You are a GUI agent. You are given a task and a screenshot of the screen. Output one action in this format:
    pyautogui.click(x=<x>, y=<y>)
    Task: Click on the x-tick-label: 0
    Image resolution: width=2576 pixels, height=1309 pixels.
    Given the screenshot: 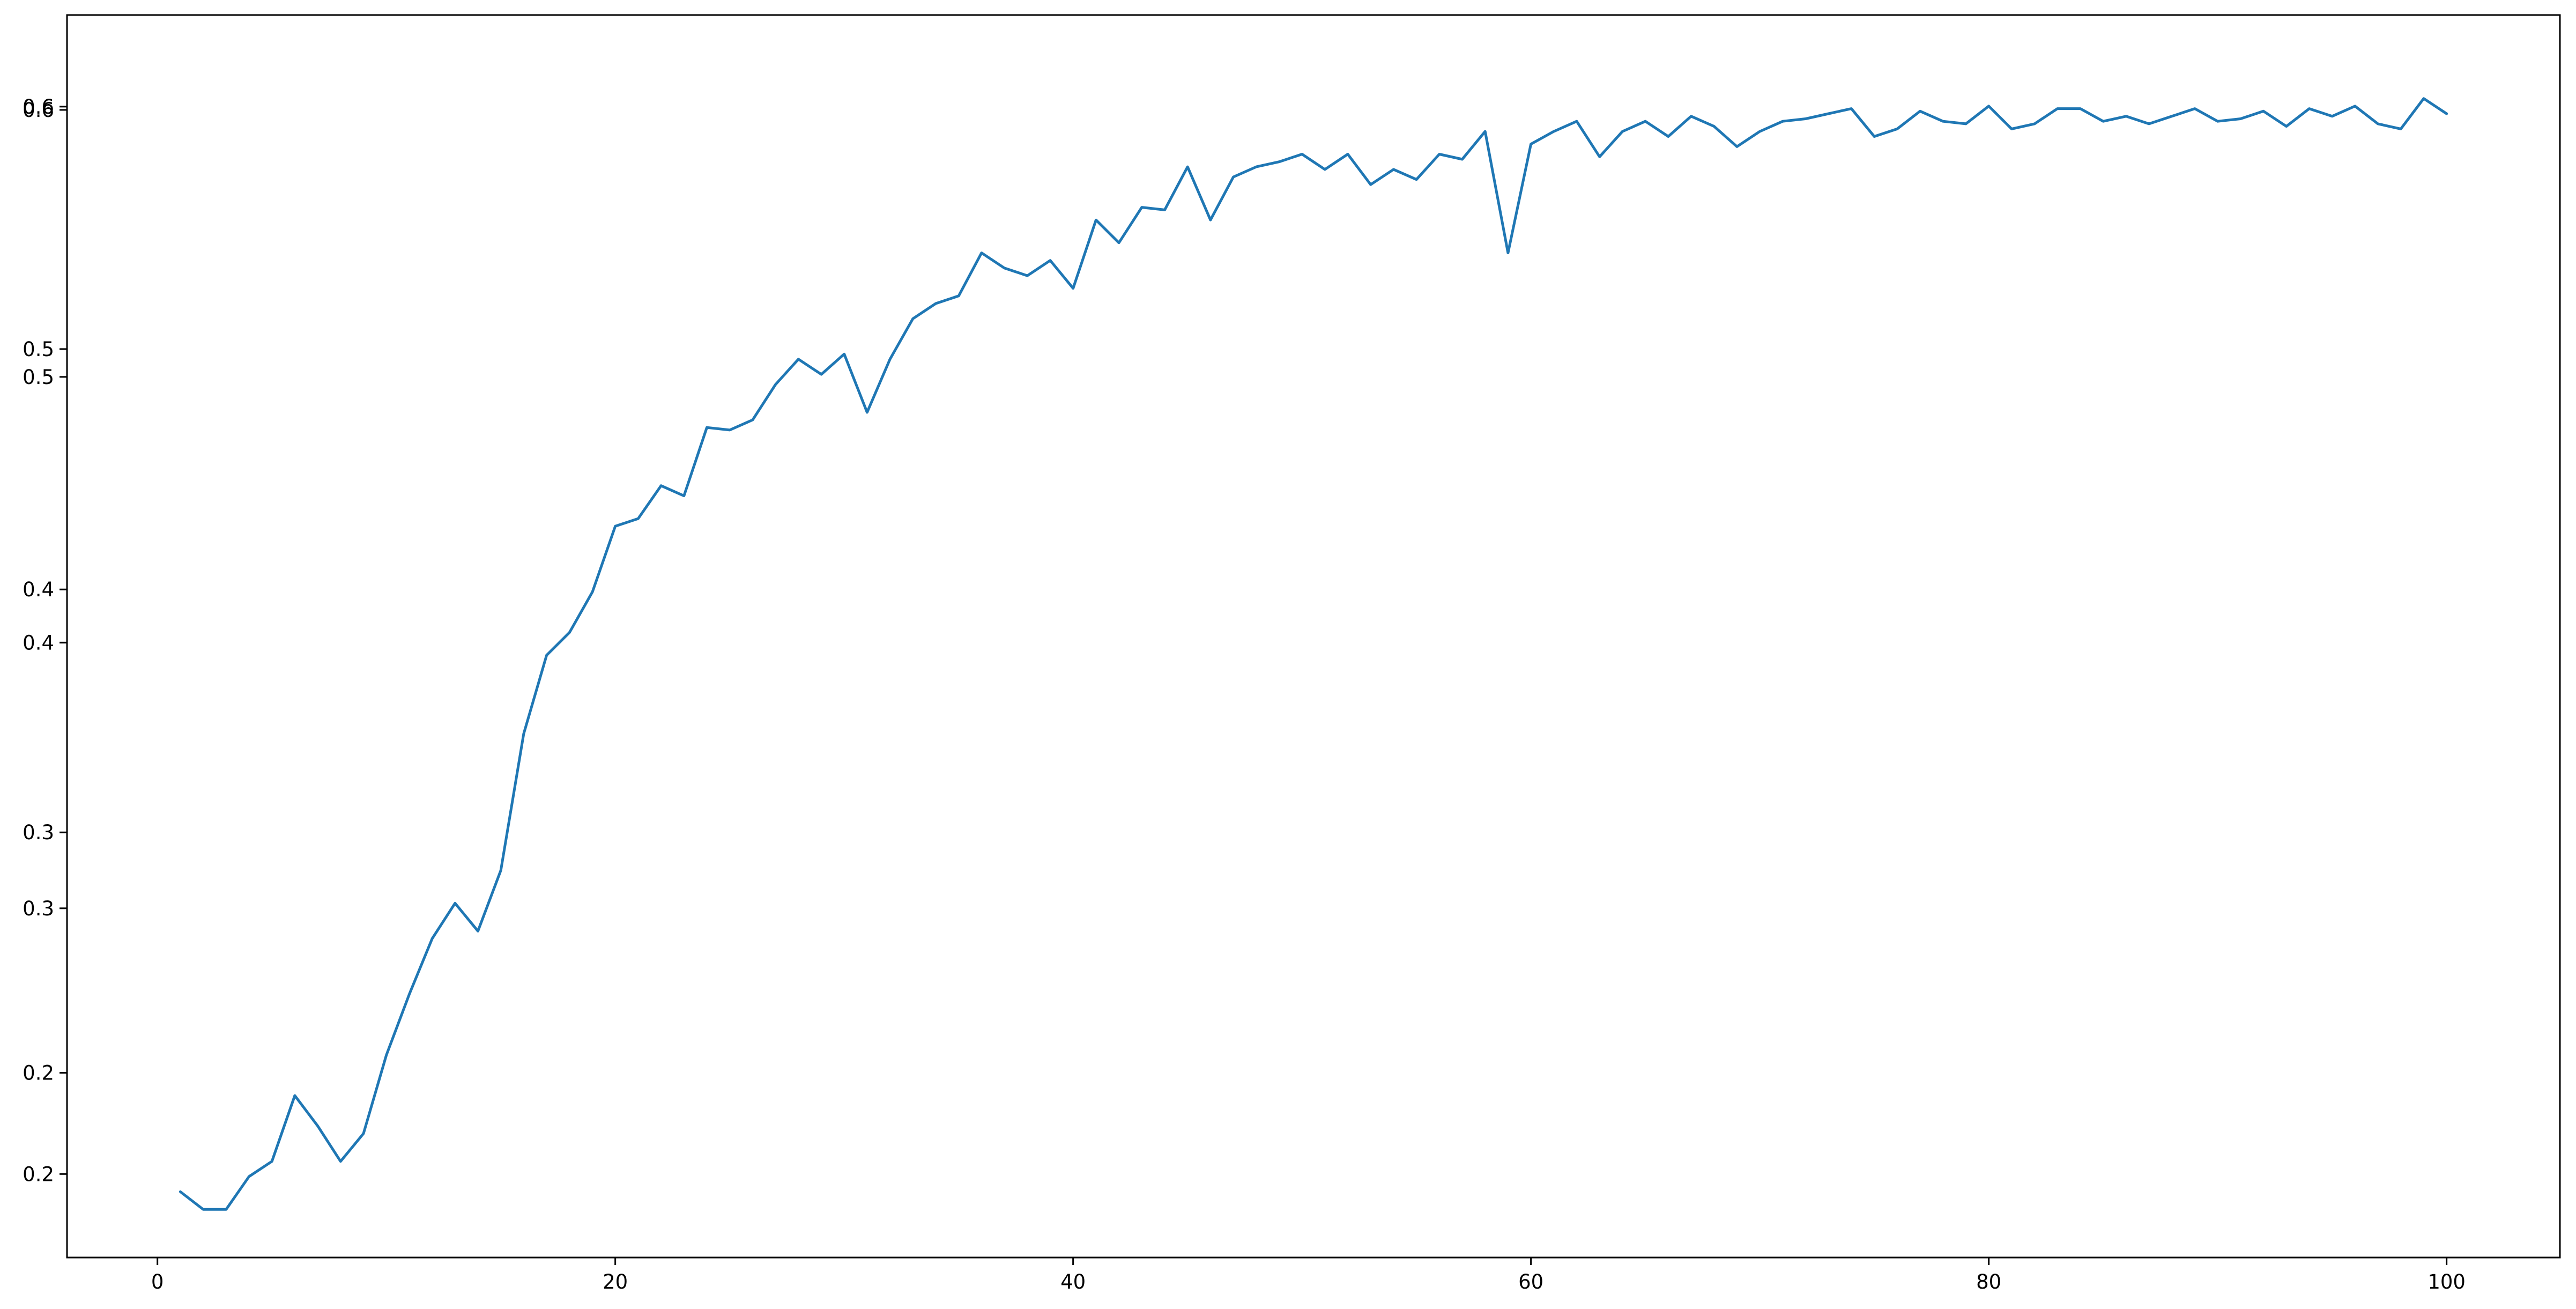 What is the action you would take?
    pyautogui.click(x=158, y=1281)
    